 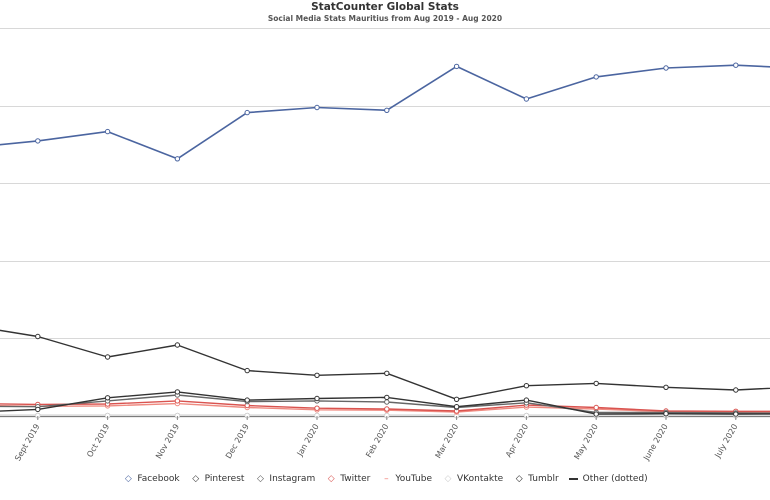 I want to click on x-tick-label: Nov 2019, so click(x=167, y=442).